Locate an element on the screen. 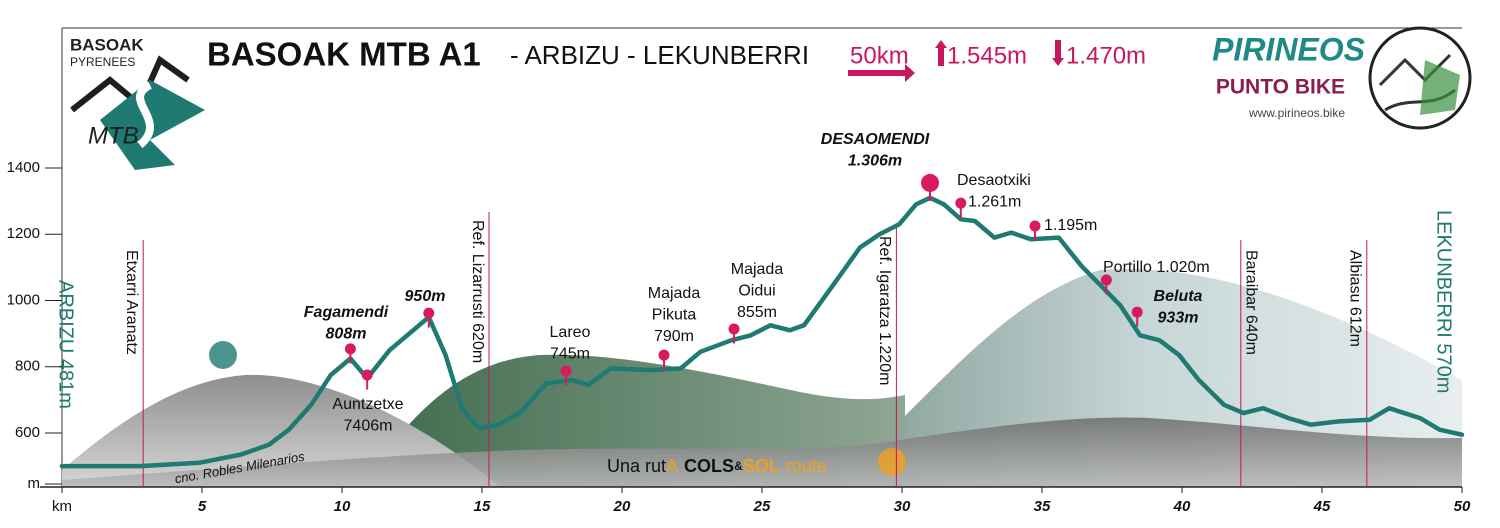 This screenshot has height=528, width=1500. peak-label: Desaotxiki is located at coordinates (994, 180).